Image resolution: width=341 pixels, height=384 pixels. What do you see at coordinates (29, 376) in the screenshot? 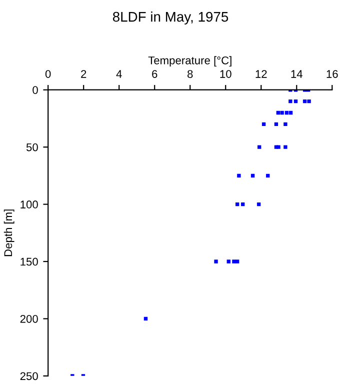
I see `y-tick-label: 250` at bounding box center [29, 376].